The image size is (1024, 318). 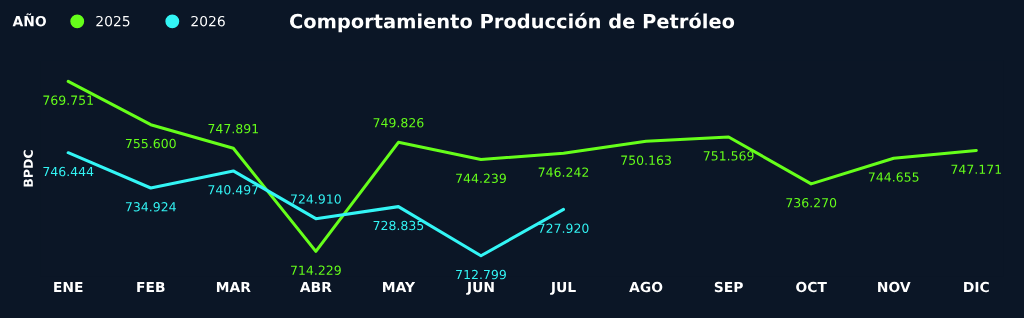 What do you see at coordinates (208, 21) in the screenshot?
I see `legend-label: 2026` at bounding box center [208, 21].